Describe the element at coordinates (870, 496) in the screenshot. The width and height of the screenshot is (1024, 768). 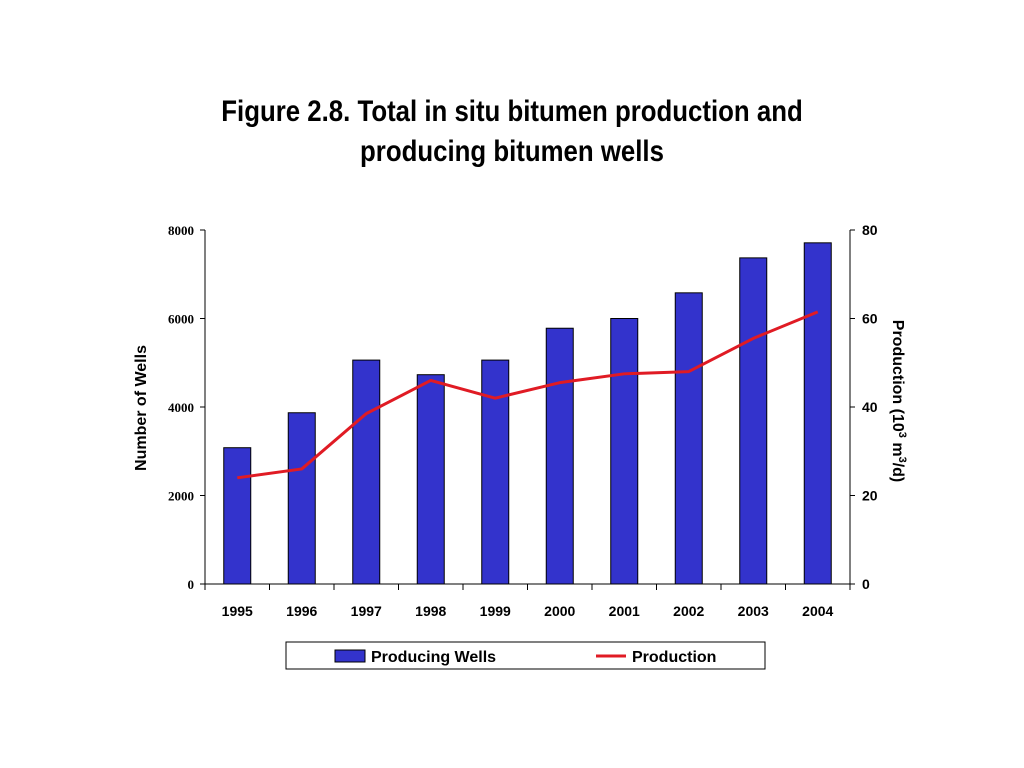
I see `y-right-tick-20: 20` at that location.